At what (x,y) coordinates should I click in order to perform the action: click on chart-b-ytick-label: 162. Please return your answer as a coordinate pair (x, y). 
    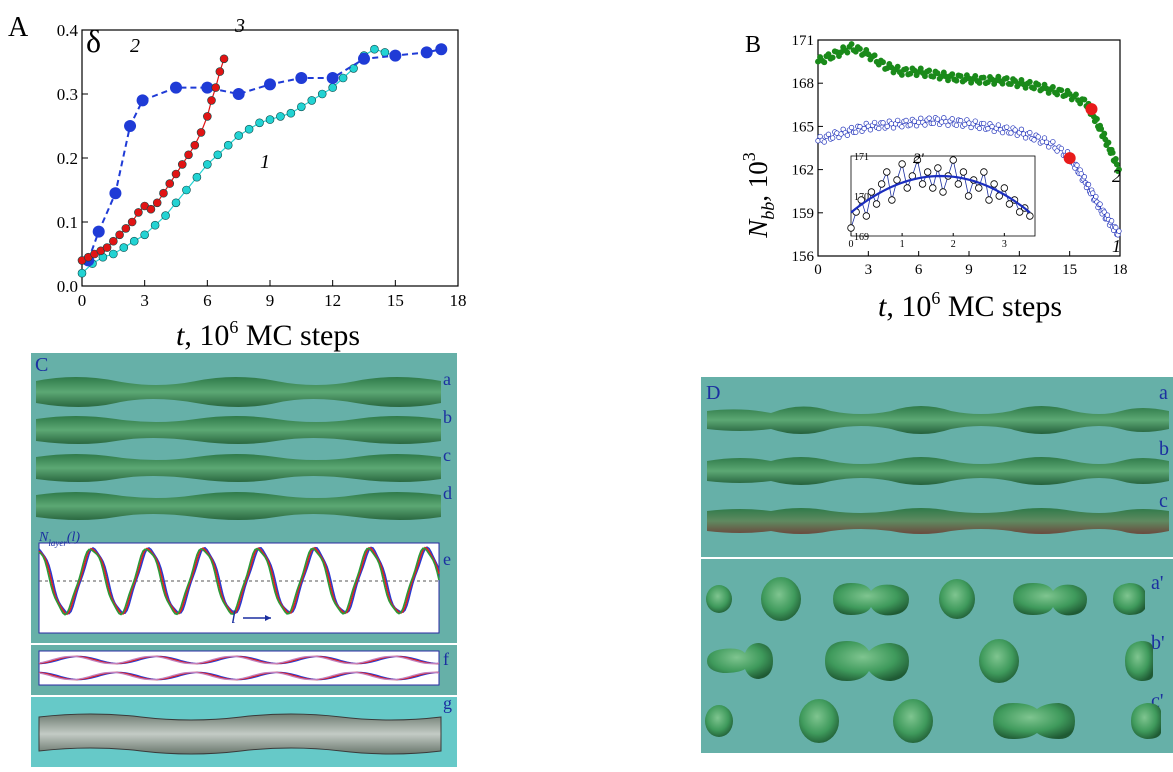
    Looking at the image, I should click on (803, 171).